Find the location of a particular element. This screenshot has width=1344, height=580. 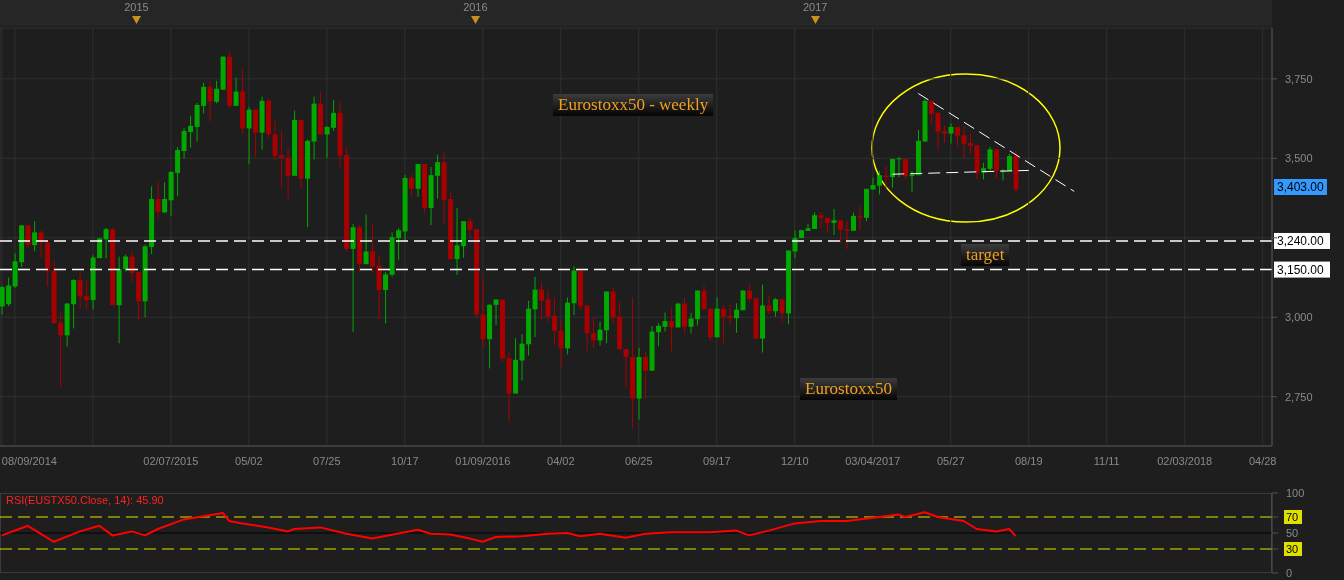

x-tick-label: 05/02 is located at coordinates (249, 461).